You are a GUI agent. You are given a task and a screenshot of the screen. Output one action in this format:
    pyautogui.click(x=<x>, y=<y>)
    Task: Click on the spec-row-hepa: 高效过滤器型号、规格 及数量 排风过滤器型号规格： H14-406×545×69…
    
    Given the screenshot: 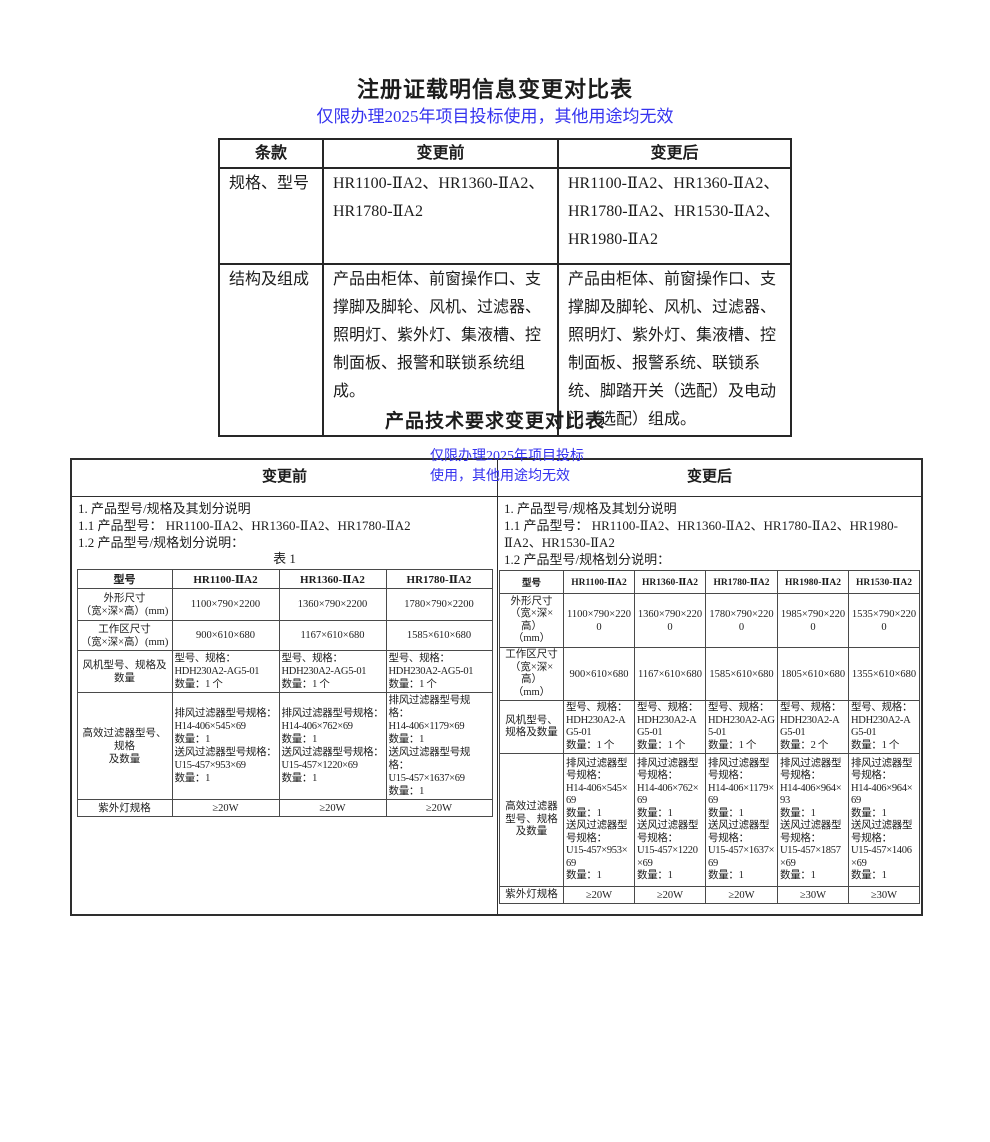 What is the action you would take?
    pyautogui.click(x=709, y=820)
    